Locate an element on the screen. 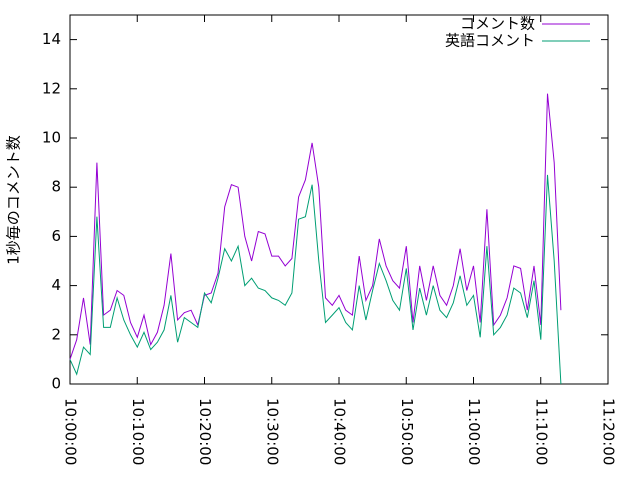 This screenshot has width=640, height=480. y-tick-label: 4 is located at coordinates (56, 285).